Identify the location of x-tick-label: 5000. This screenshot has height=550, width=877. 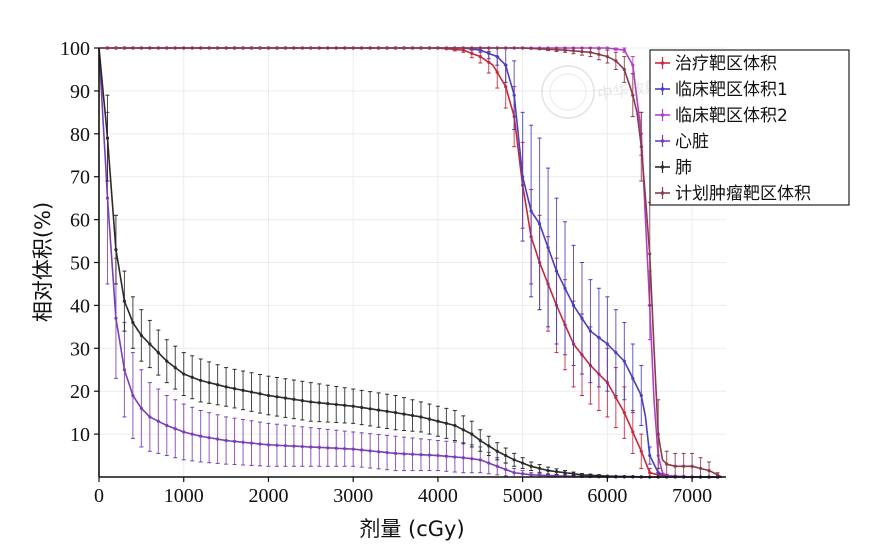
(523, 496).